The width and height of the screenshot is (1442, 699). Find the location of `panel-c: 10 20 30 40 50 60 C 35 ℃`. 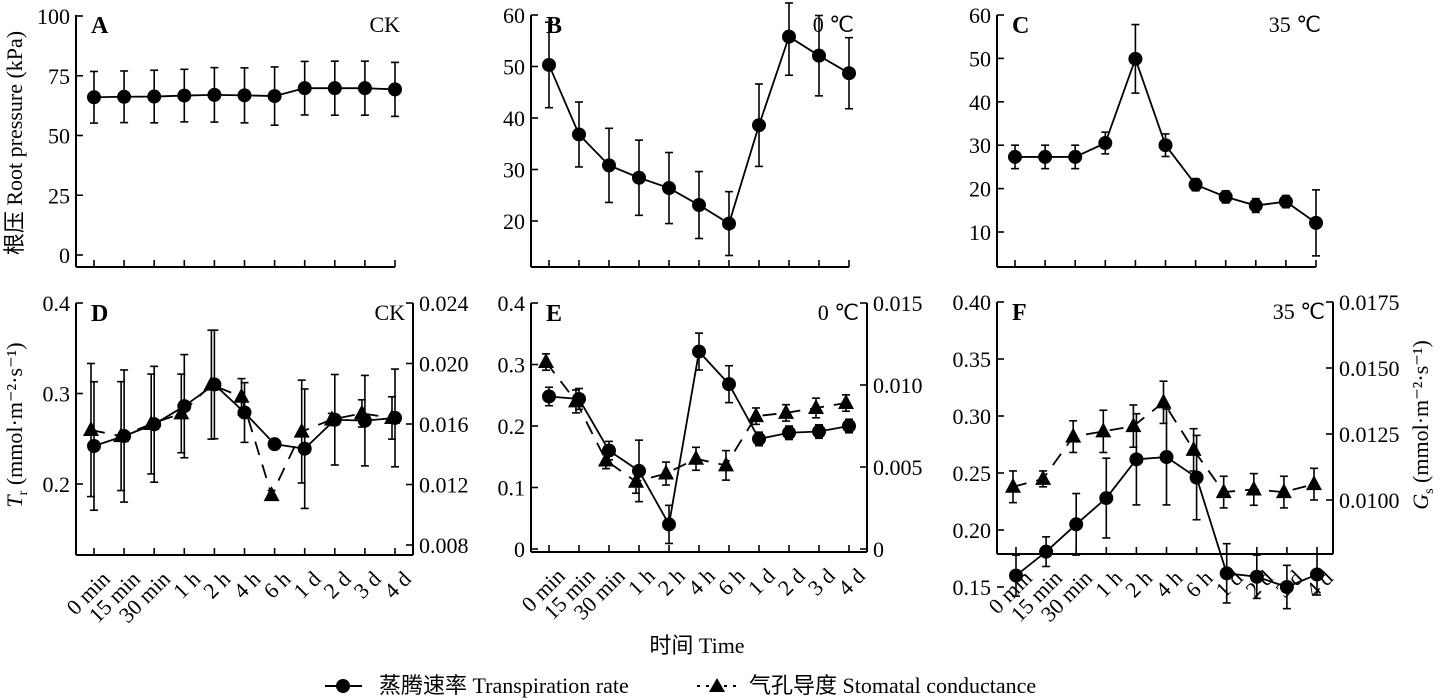

panel-c: 10 20 30 40 50 60 C 35 ℃ is located at coordinates (1146, 135).